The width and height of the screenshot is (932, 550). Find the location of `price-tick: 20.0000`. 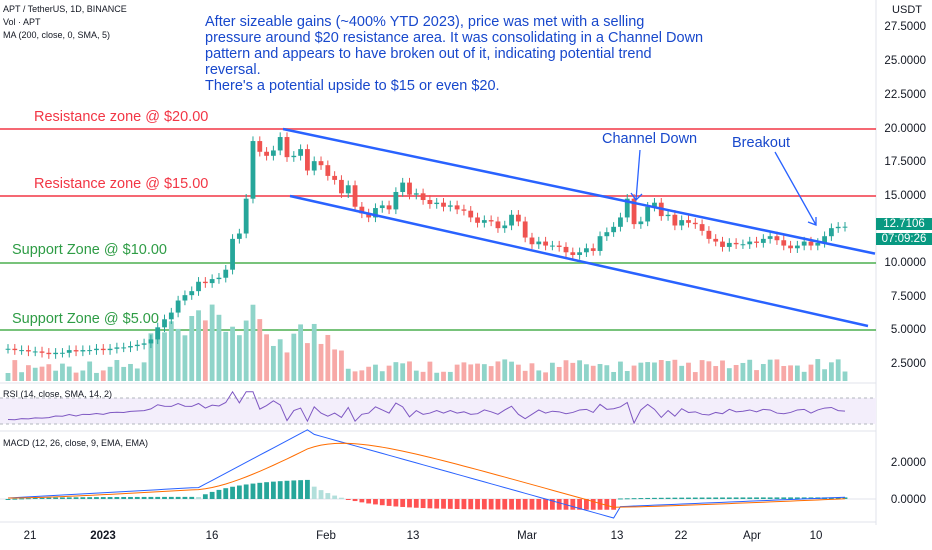

price-tick: 20.0000 is located at coordinates (905, 129).